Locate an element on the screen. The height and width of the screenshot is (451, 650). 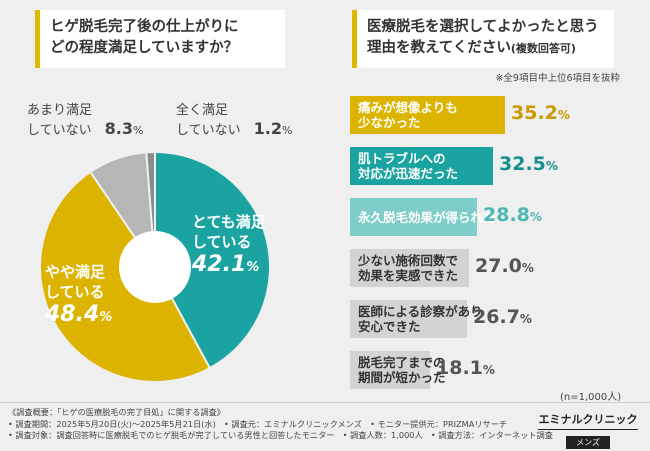
bar-value-3: 27.0% is located at coordinates (504, 266).